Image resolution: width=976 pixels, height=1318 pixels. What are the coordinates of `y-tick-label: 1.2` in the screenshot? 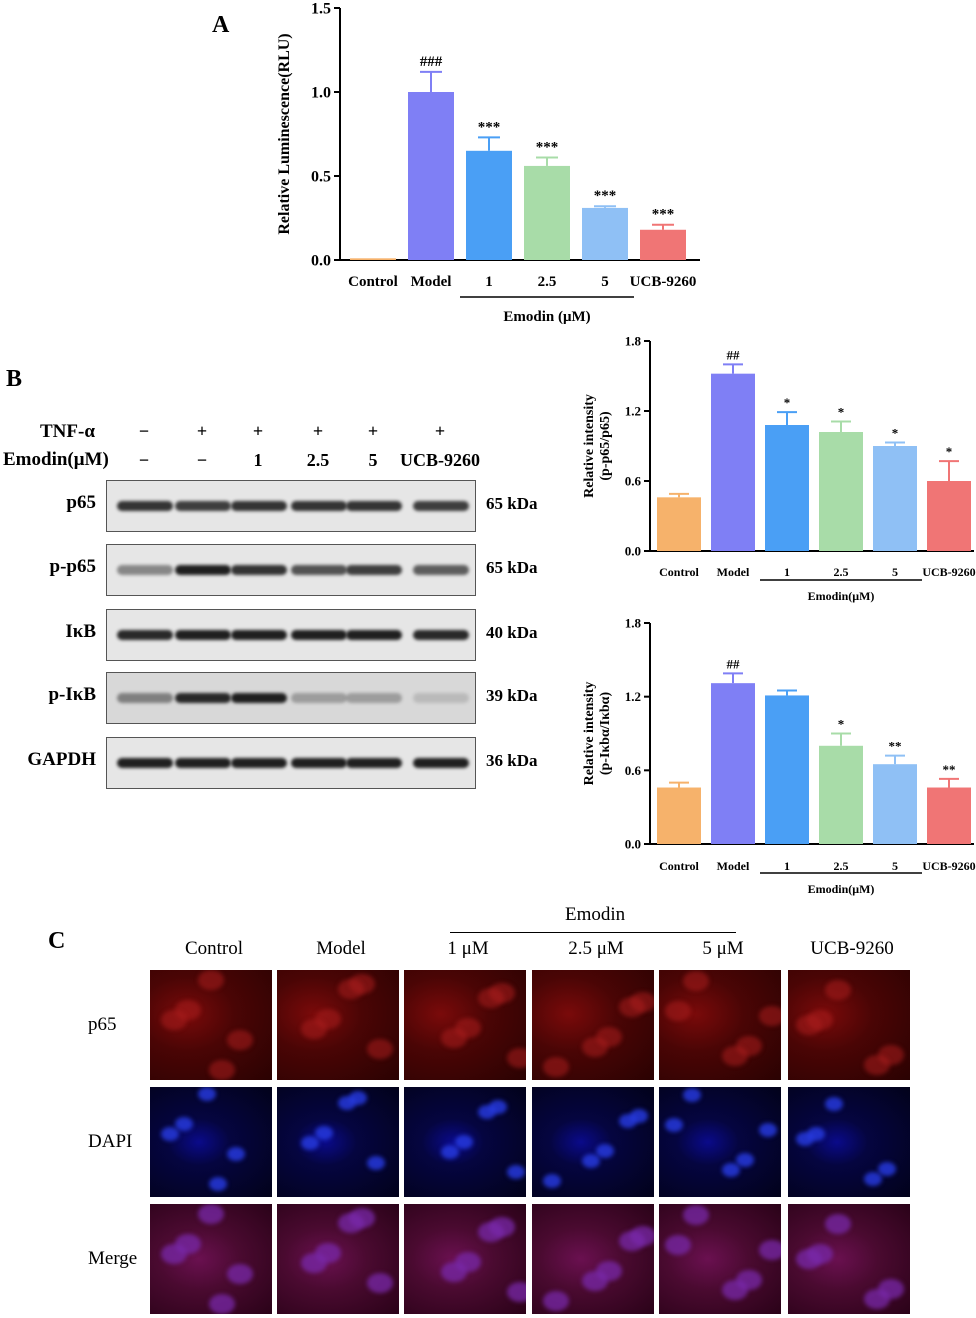 It's located at (633, 696).